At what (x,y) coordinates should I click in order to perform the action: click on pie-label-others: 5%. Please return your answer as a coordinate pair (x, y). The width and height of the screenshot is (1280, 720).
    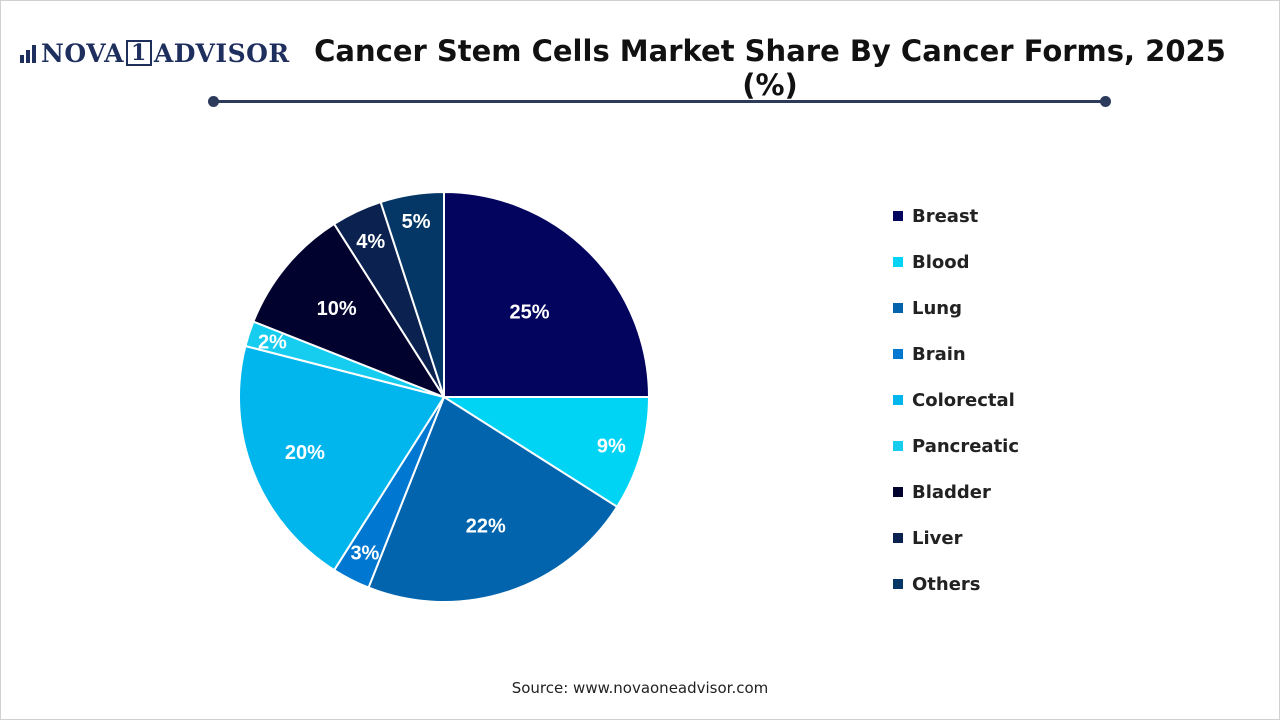
    Looking at the image, I should click on (416, 222).